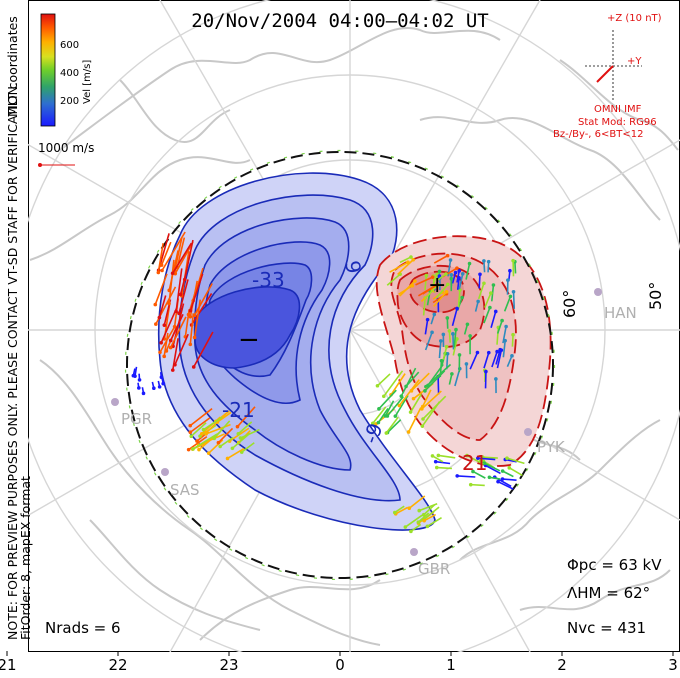 The image size is (680, 678). What do you see at coordinates (25, 558) in the screenshot?
I see `fit-order-note: FitOrder: 8, mapEX format` at bounding box center [25, 558].